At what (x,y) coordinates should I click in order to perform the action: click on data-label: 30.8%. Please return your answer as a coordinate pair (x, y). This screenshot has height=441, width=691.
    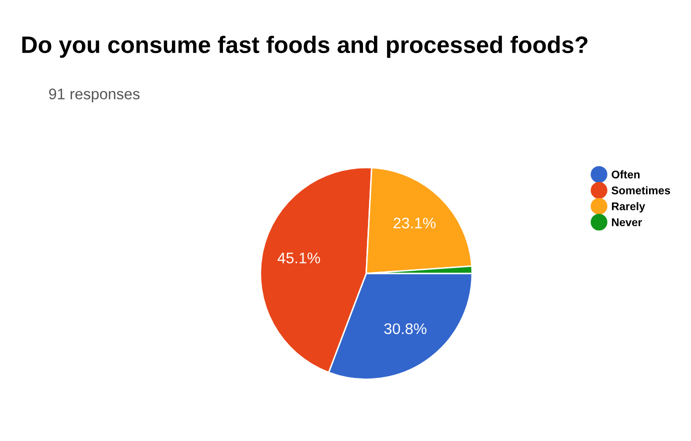
    Looking at the image, I should click on (405, 328).